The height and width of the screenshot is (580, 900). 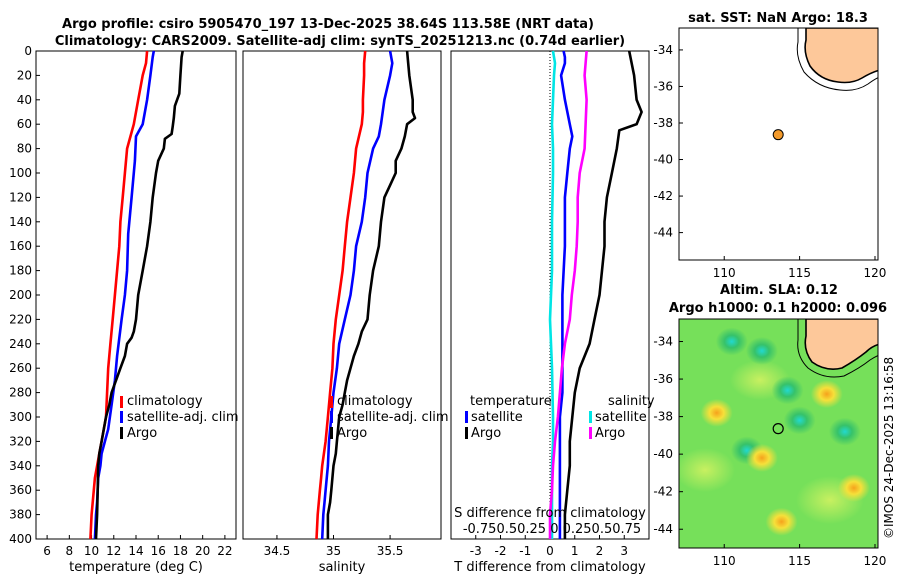 I want to click on x-tick-label: 18, so click(x=180, y=551).